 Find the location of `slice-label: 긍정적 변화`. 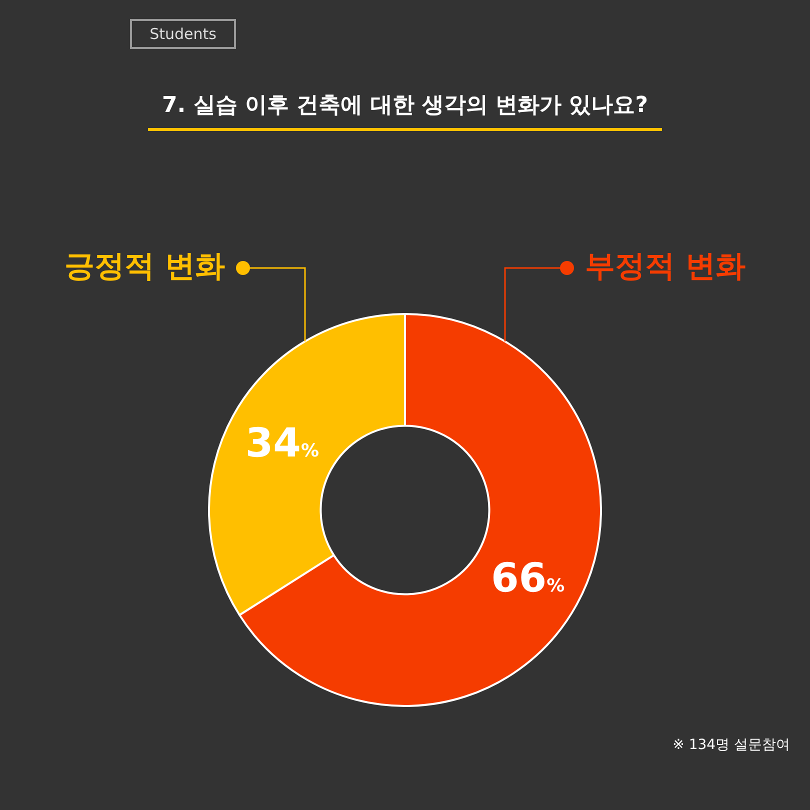

slice-label: 긍정적 변화 is located at coordinates (144, 266).